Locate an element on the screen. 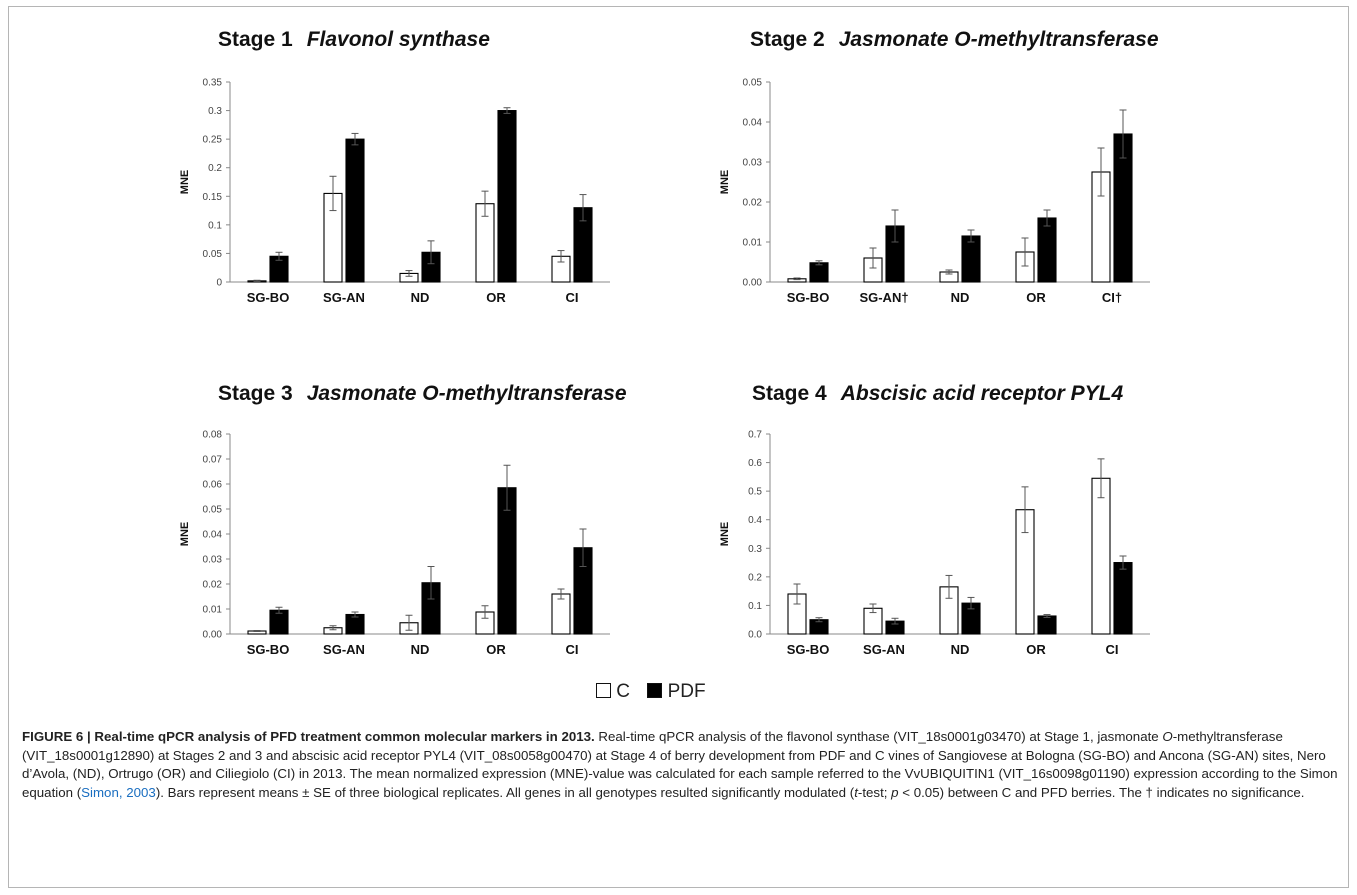 The height and width of the screenshot is (895, 1357). y-tick-label: 0.25 is located at coordinates (213, 140).